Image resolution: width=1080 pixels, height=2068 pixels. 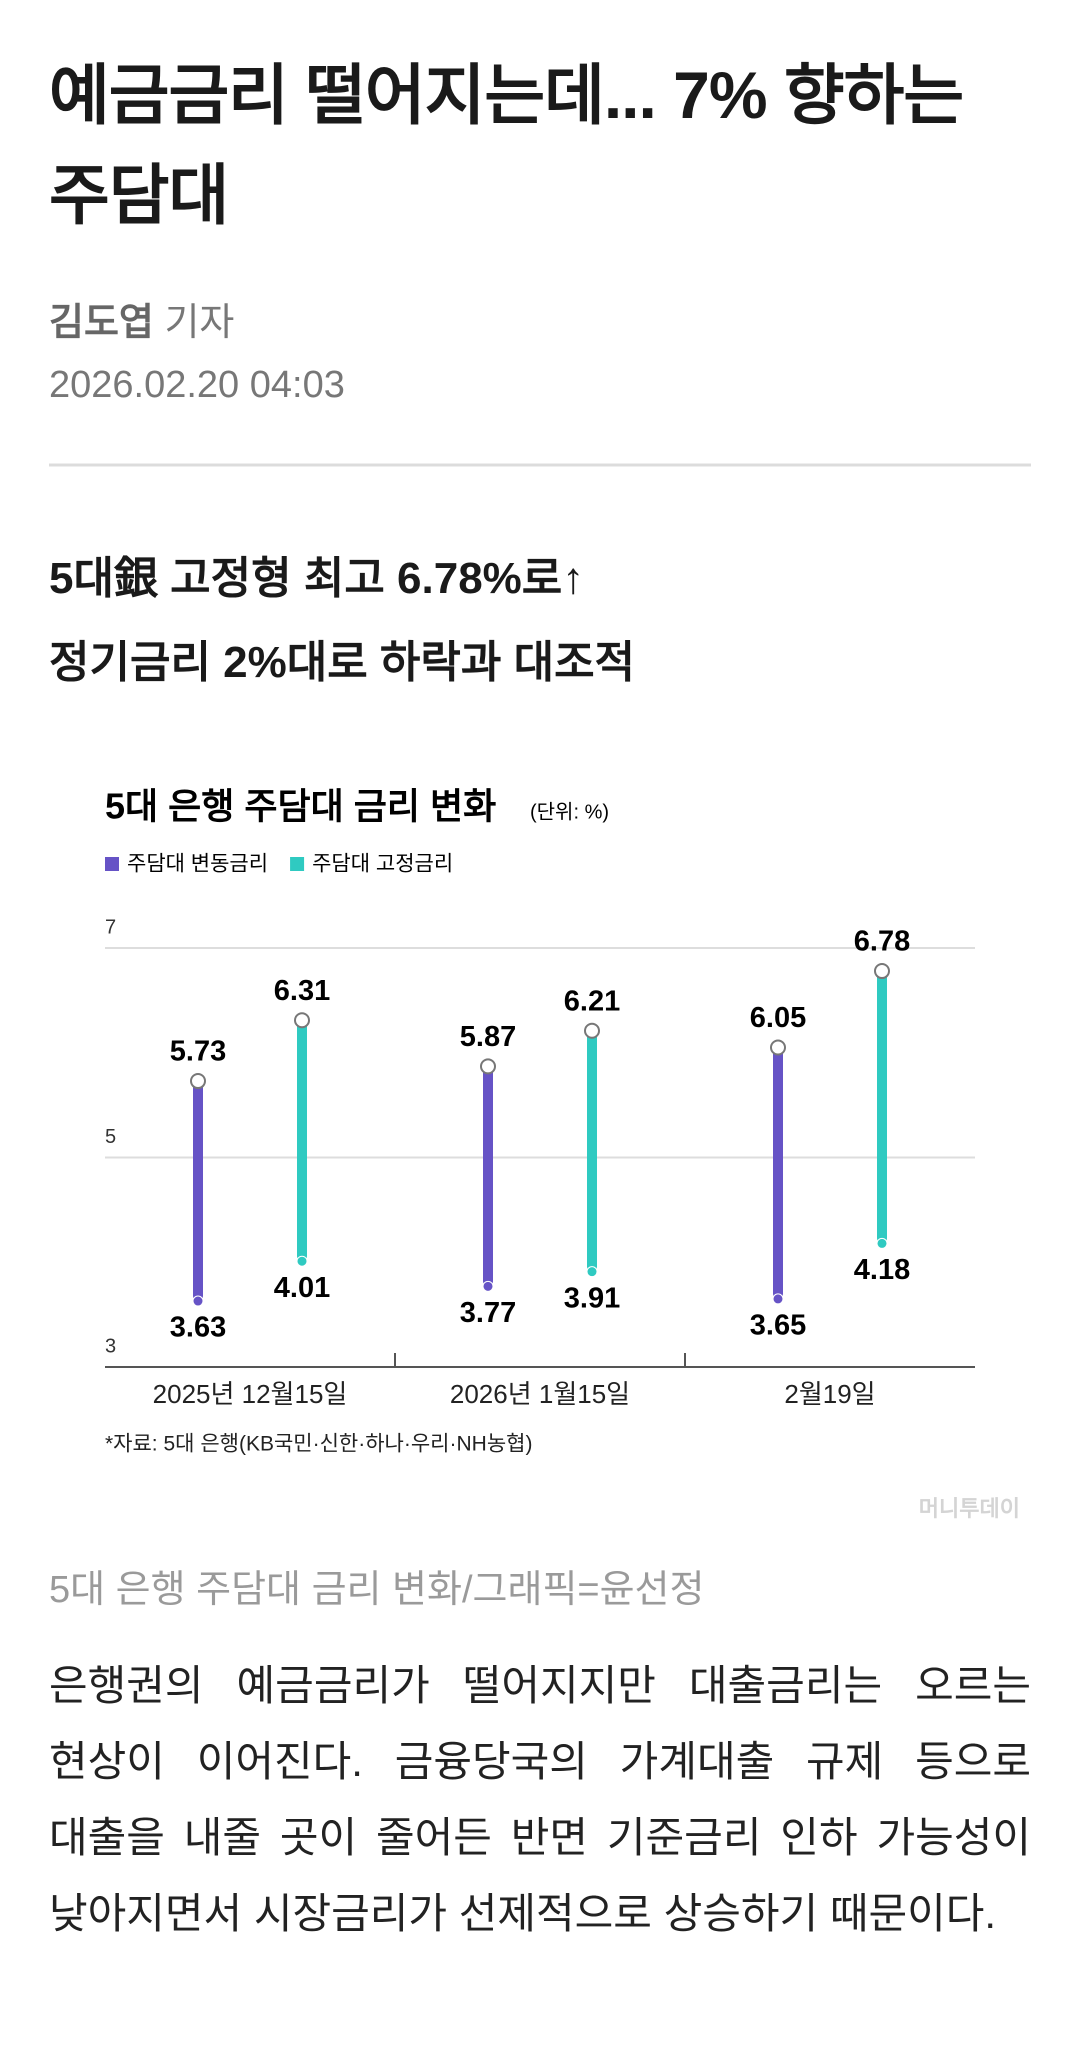 I want to click on x-tick-label: 2025년 12월15일, so click(x=250, y=1394).